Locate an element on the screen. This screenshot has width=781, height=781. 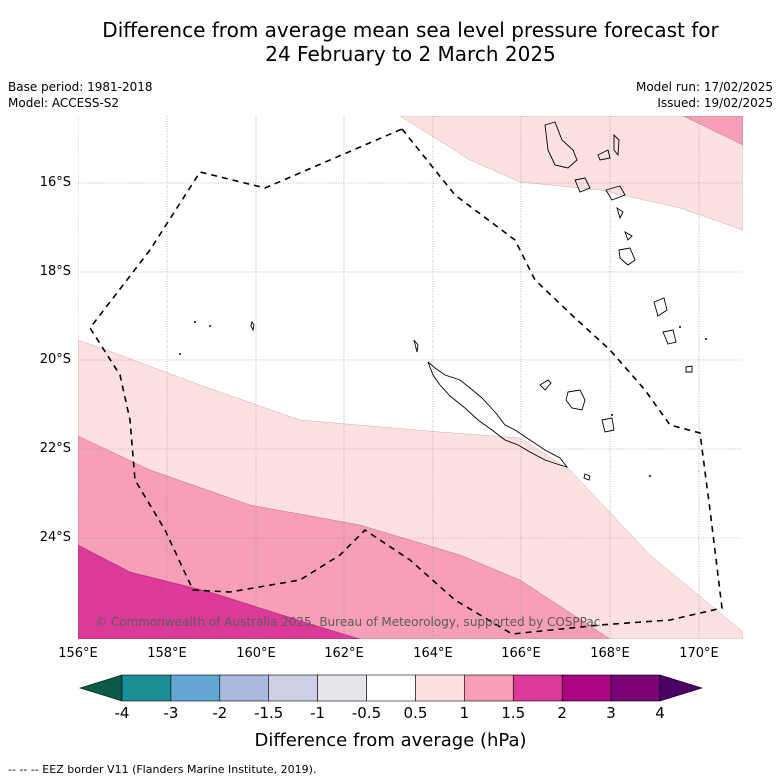
small-islets is located at coordinates (443, 399).